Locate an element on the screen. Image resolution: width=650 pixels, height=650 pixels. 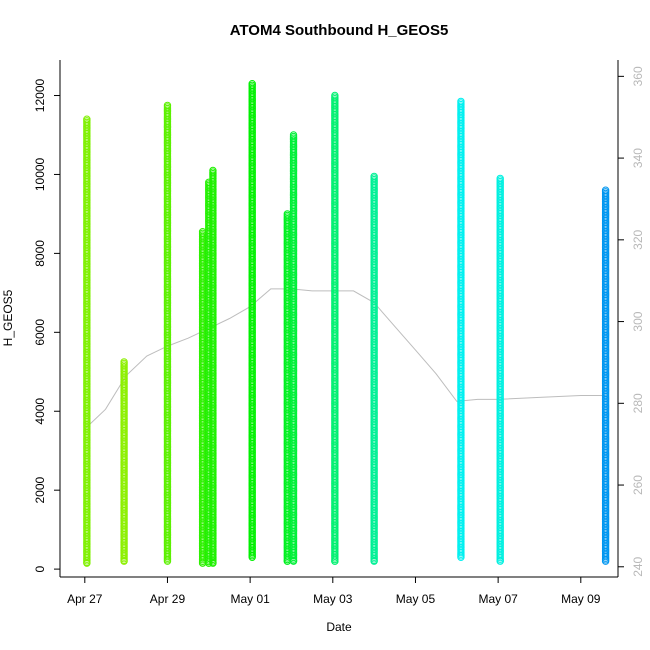
y2-tick-label: 320 is located at coordinates (638, 239).